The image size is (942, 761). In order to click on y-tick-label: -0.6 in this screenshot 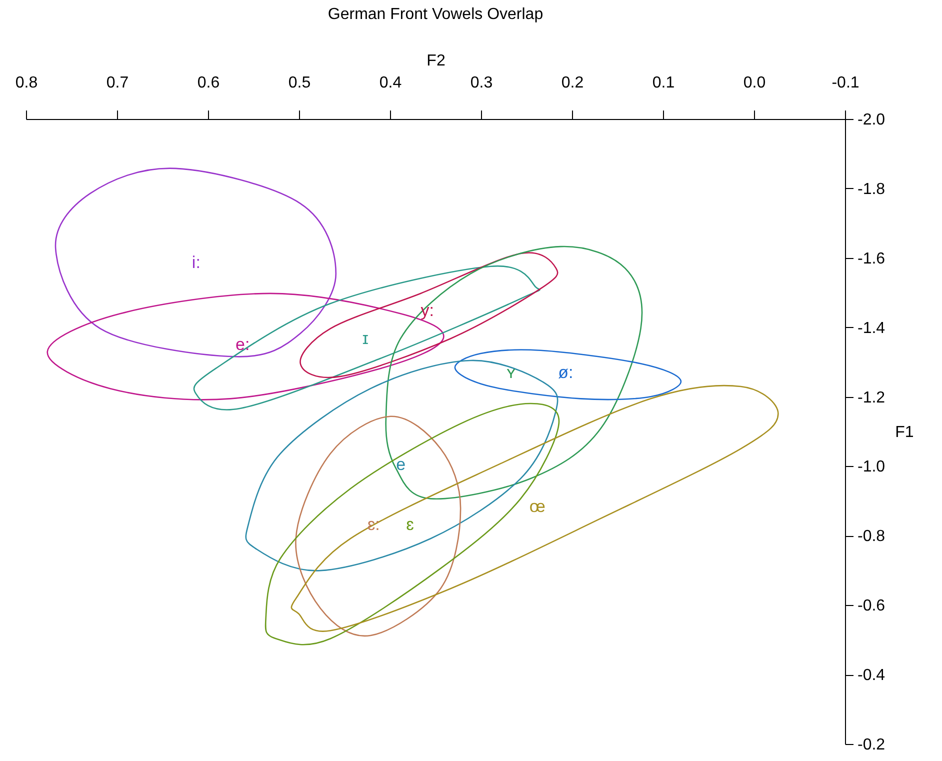, I will do `click(872, 606)`.